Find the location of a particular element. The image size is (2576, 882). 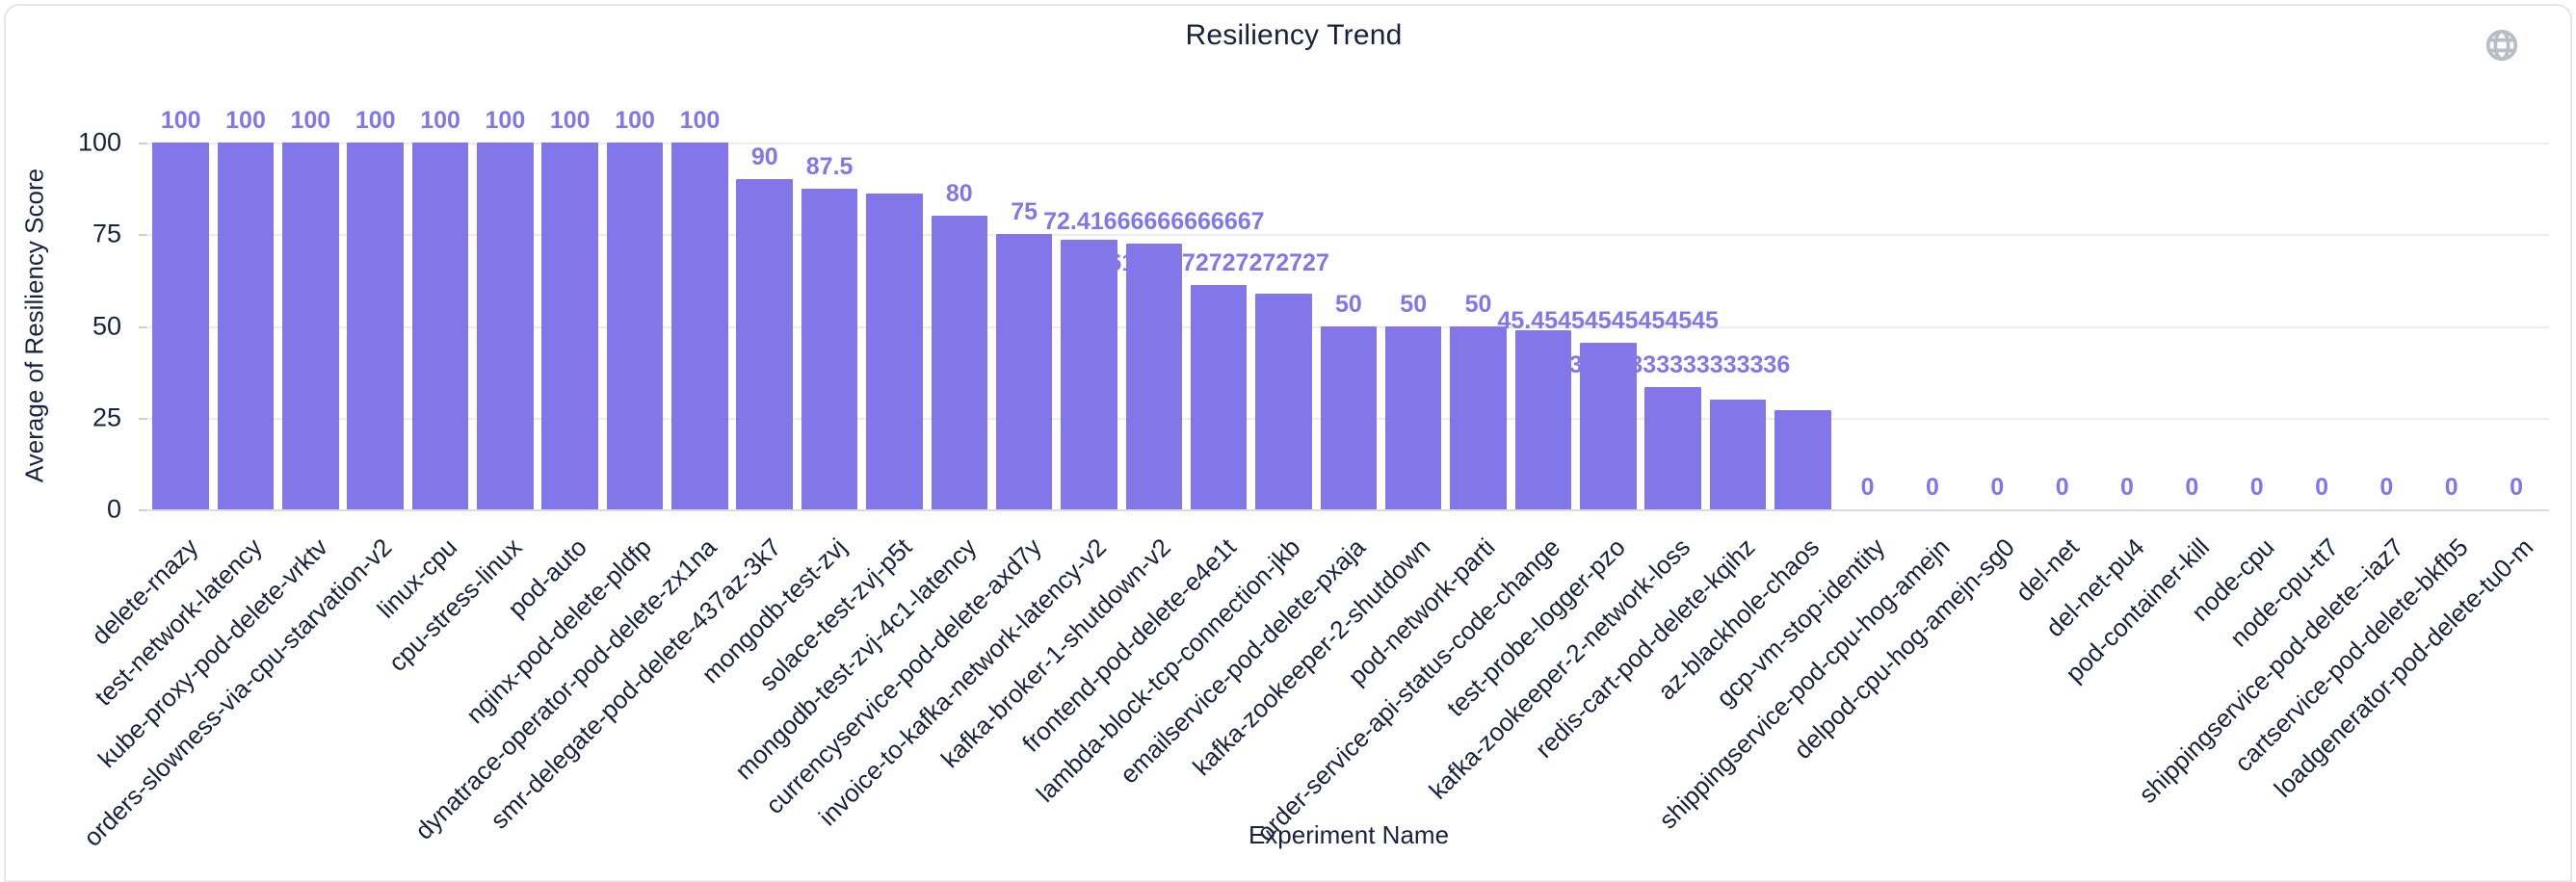

bar-slot: 87.5 is located at coordinates (829, 326).